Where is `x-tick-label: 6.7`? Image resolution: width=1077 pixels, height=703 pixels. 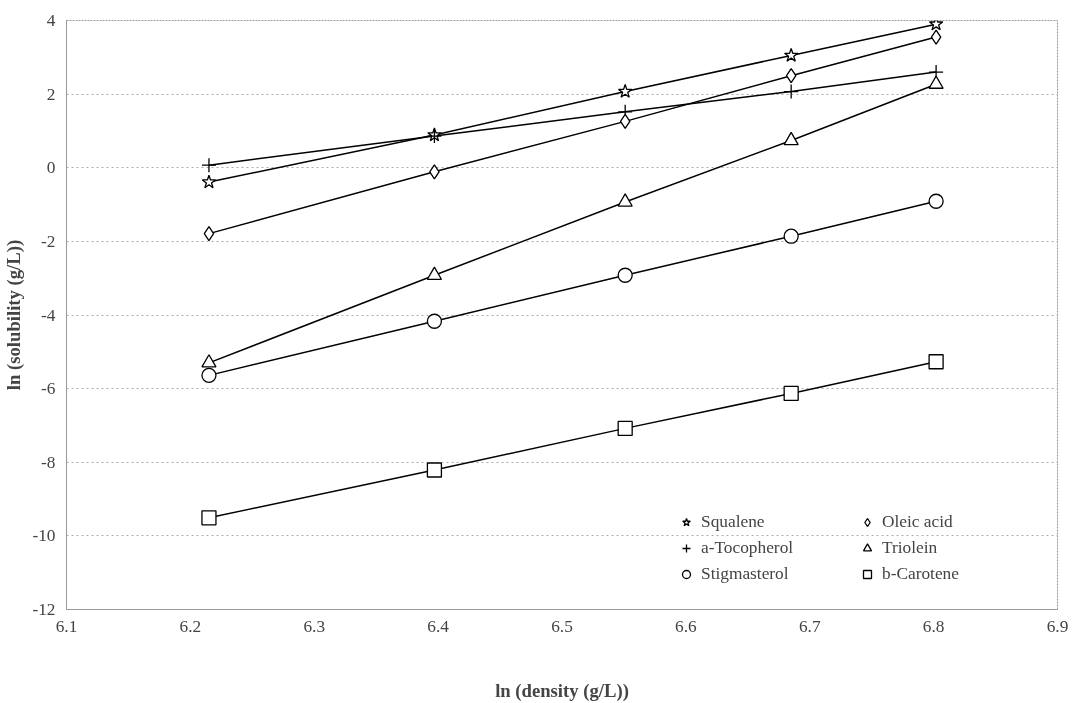
x-tick-label: 6.7 is located at coordinates (809, 626).